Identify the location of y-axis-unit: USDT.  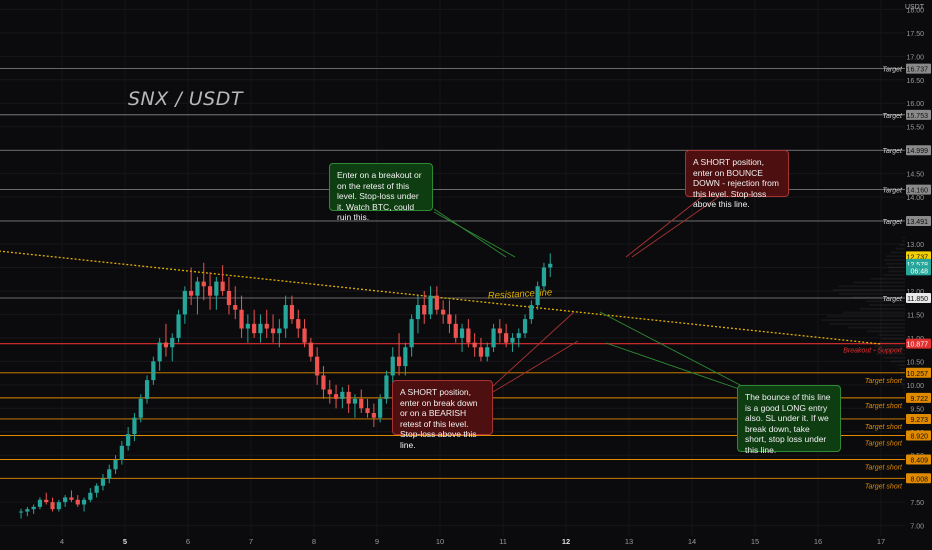
(914, 7).